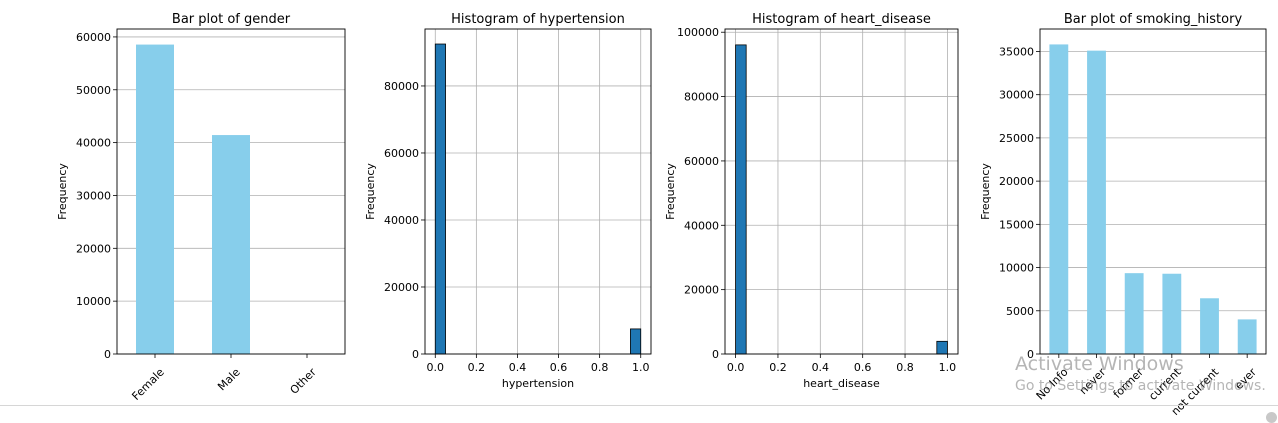  Describe the element at coordinates (231, 19) in the screenshot. I see `chart-title: Bar plot of gender` at that location.